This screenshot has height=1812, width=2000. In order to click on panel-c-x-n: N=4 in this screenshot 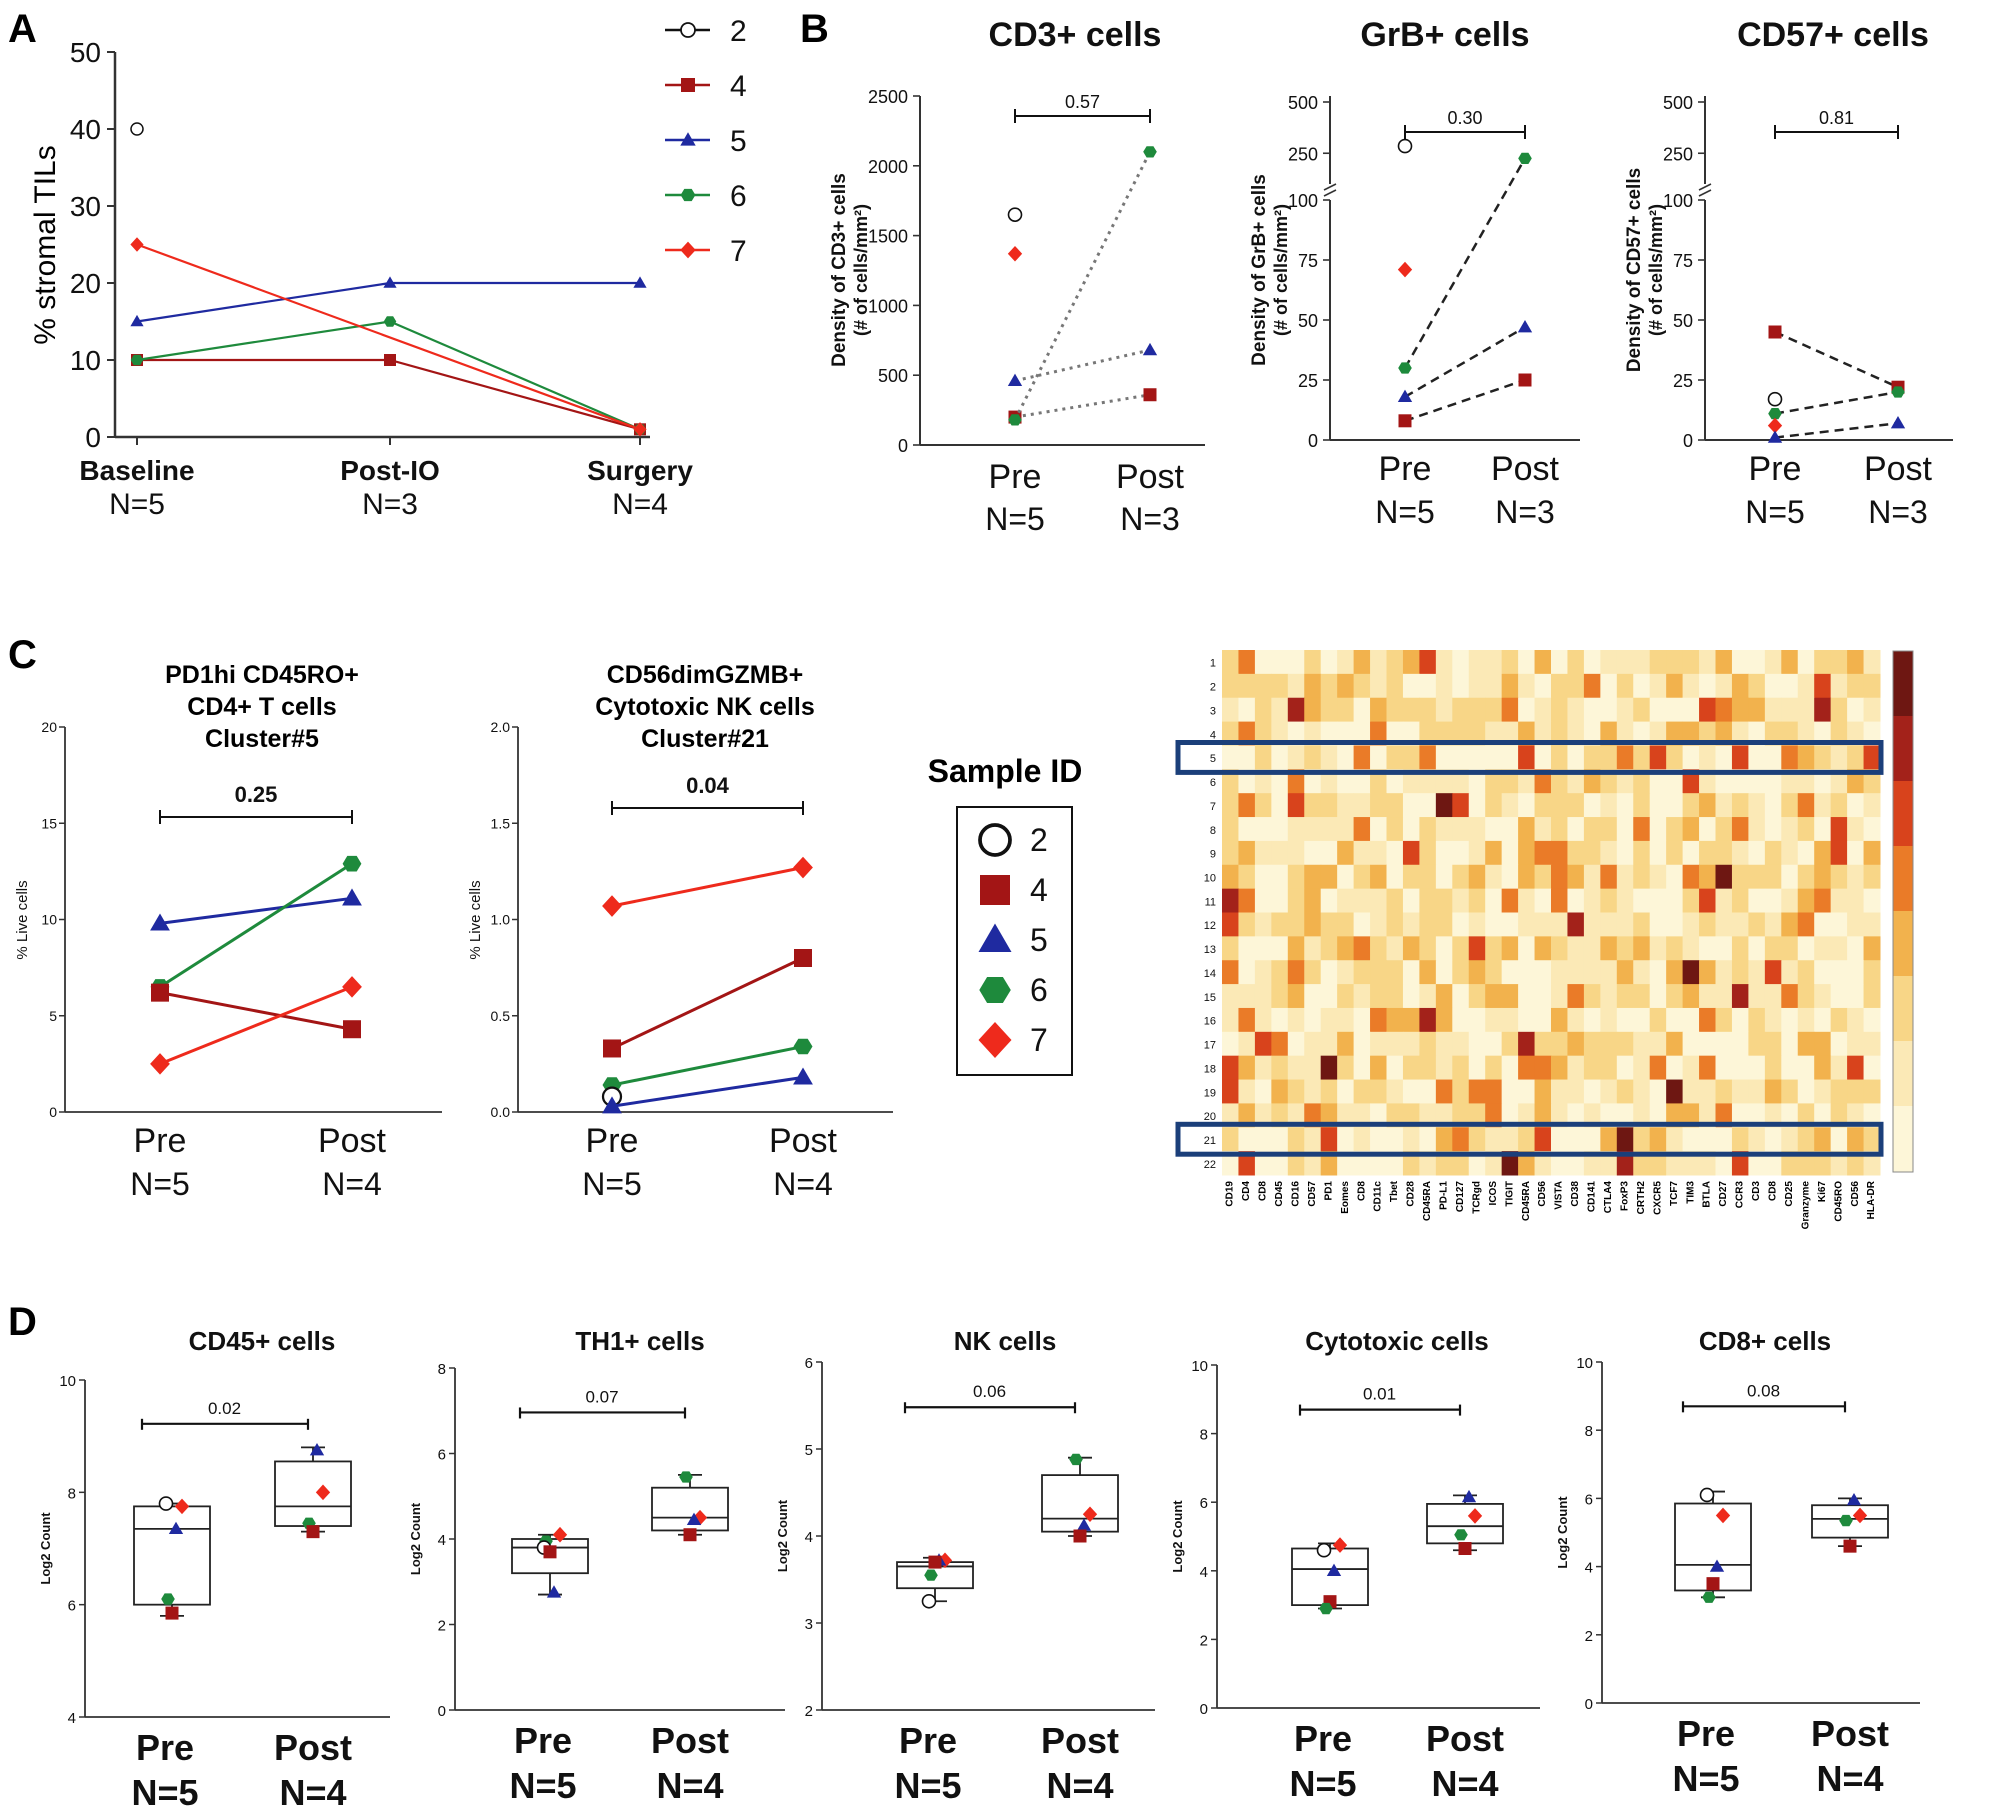, I will do `click(352, 1184)`.